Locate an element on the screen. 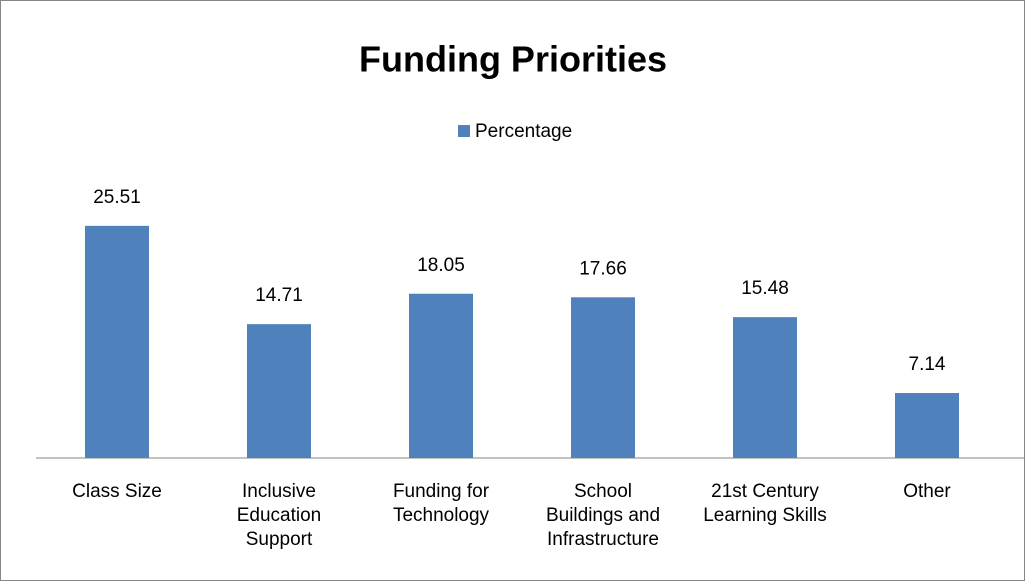 Image resolution: width=1026 pixels, height=582 pixels. data-label: 15.48 is located at coordinates (765, 288).